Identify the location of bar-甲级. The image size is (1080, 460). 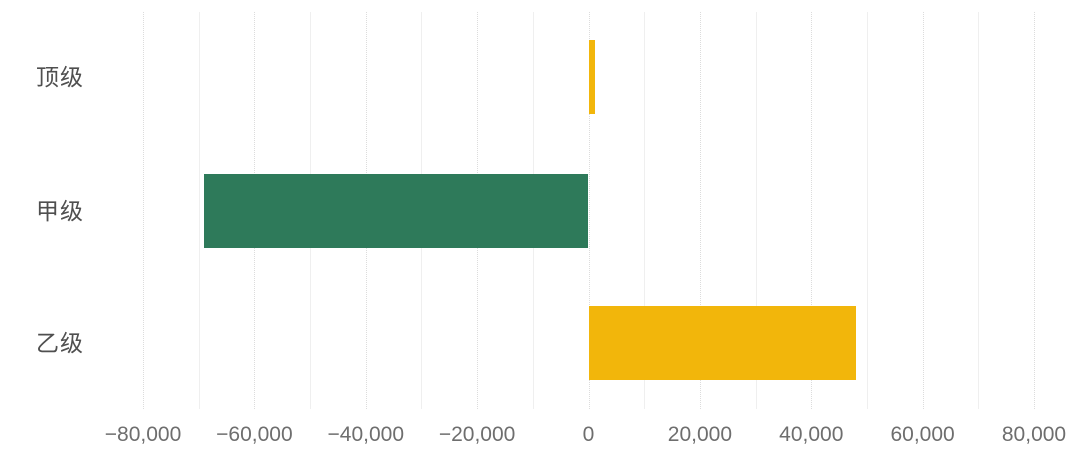
(396, 210).